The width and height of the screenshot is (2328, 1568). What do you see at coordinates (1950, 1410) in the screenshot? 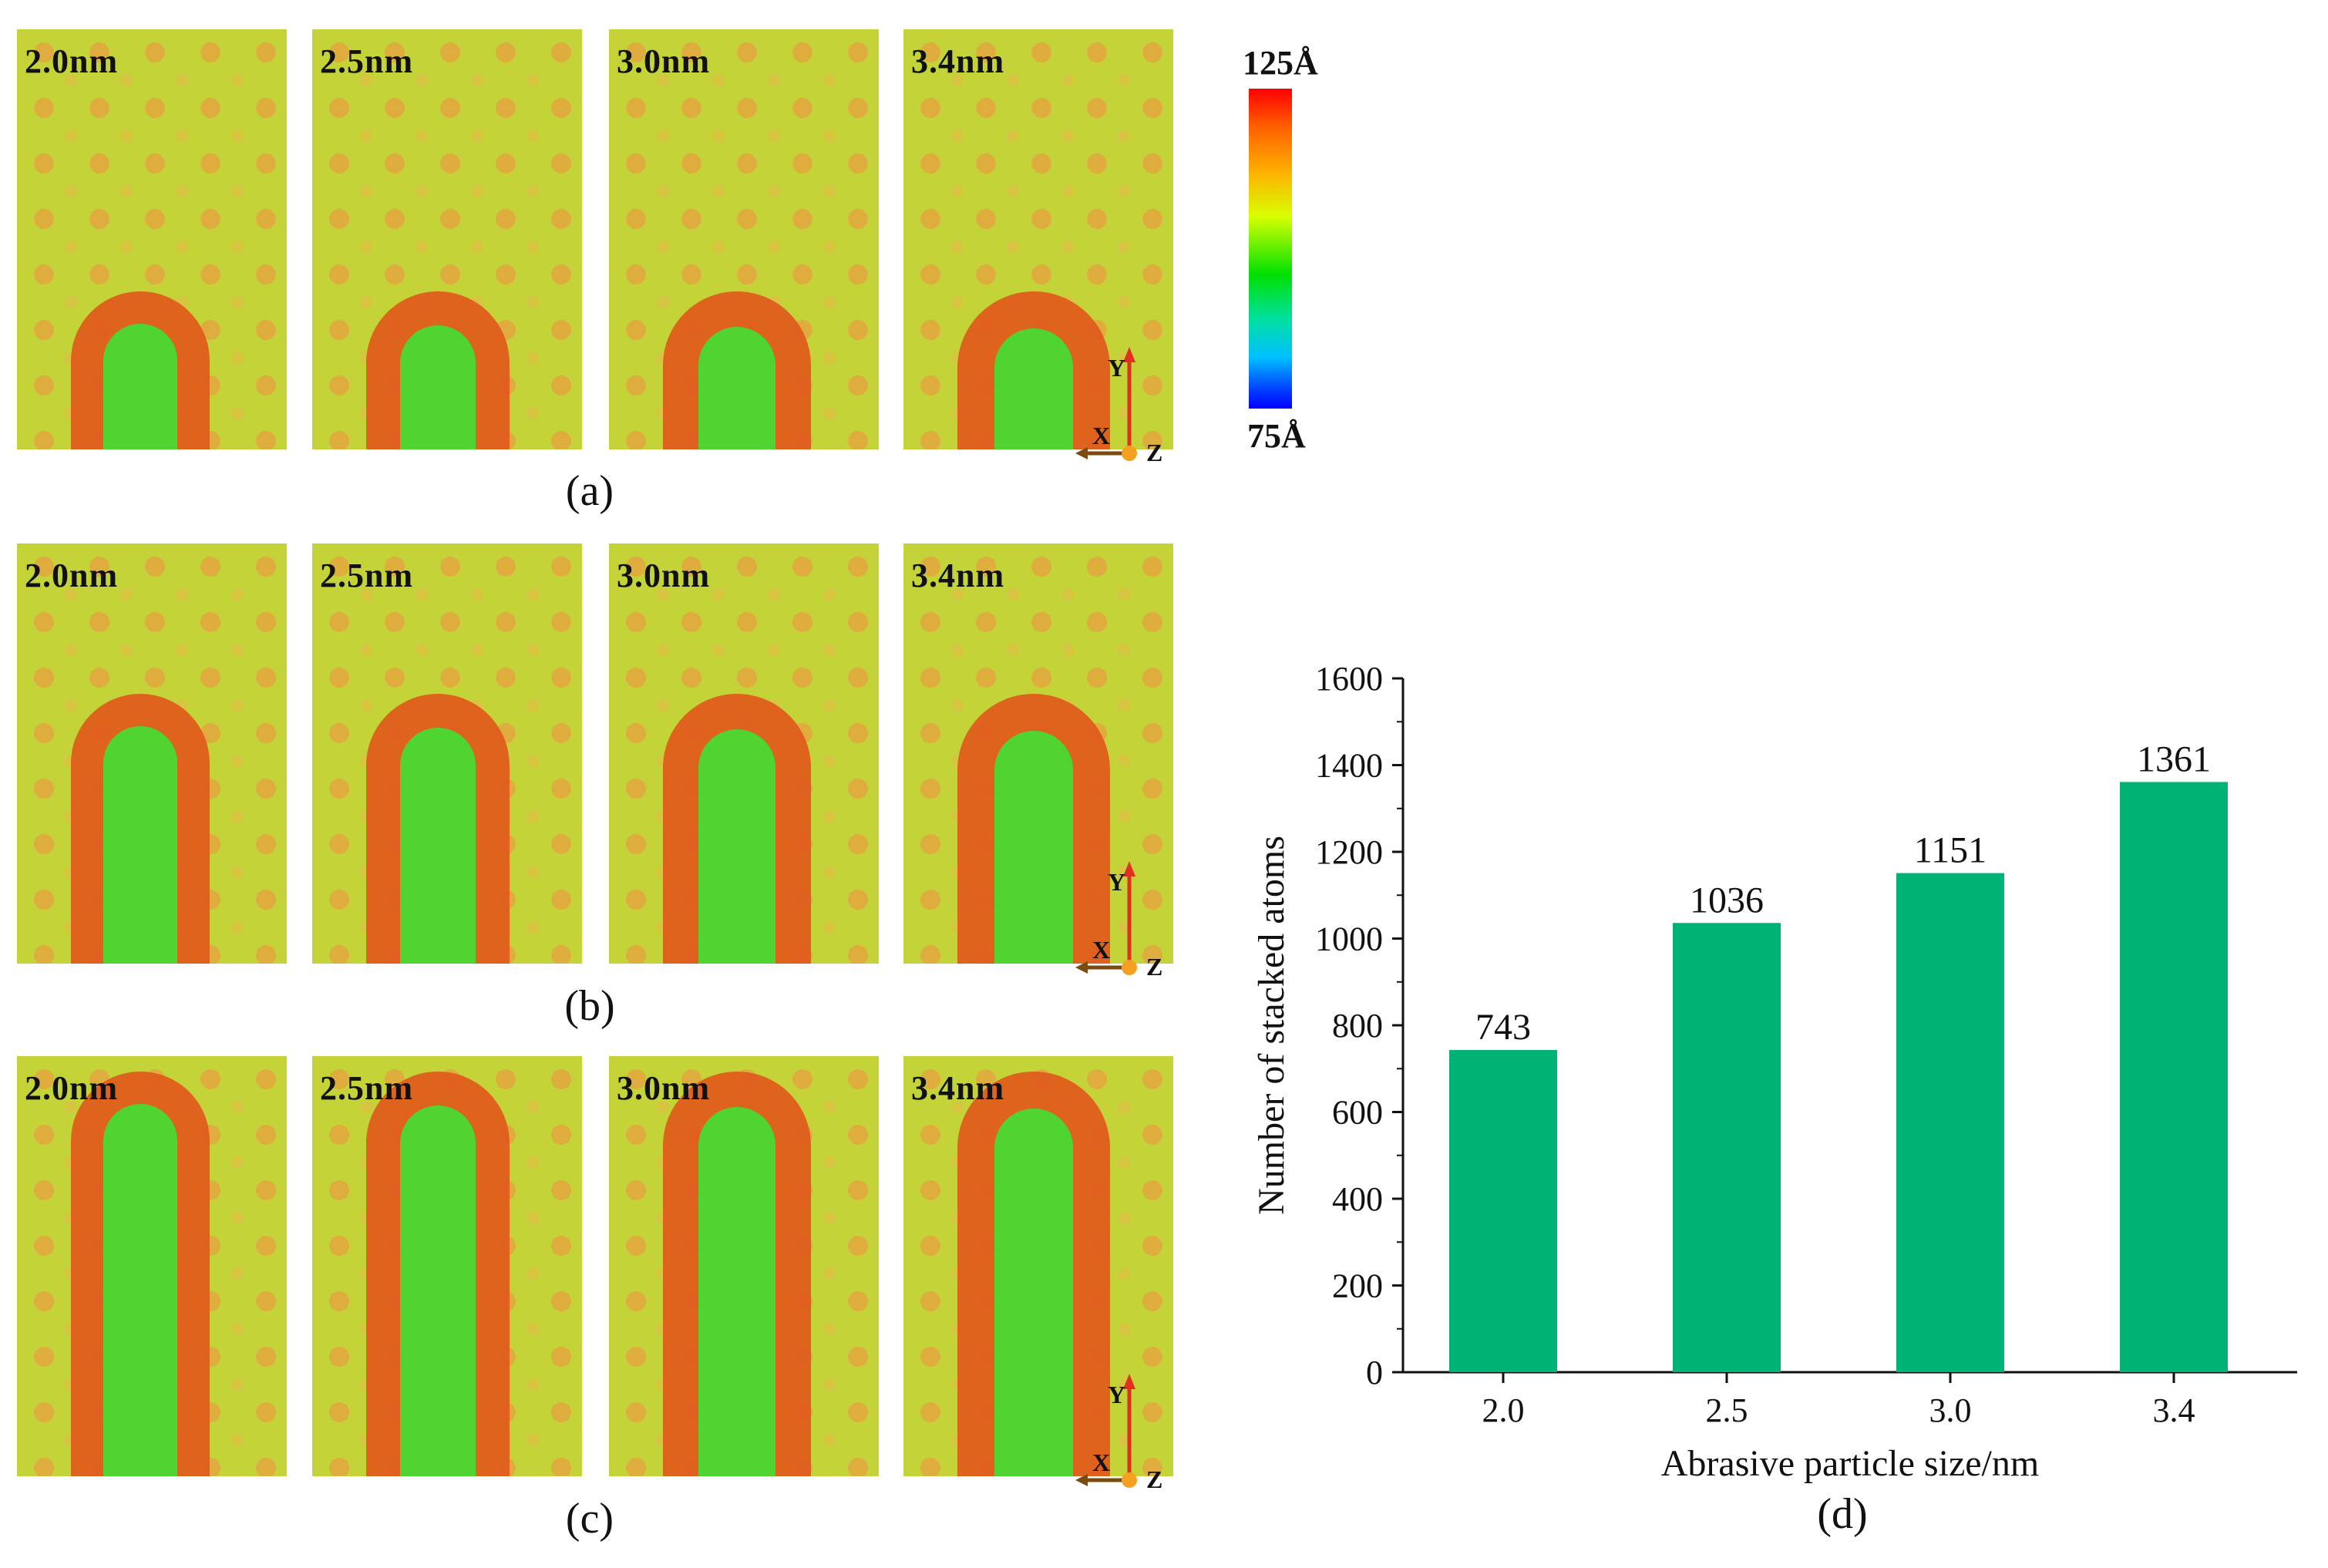
I see `x-tick-label: 3.0` at bounding box center [1950, 1410].